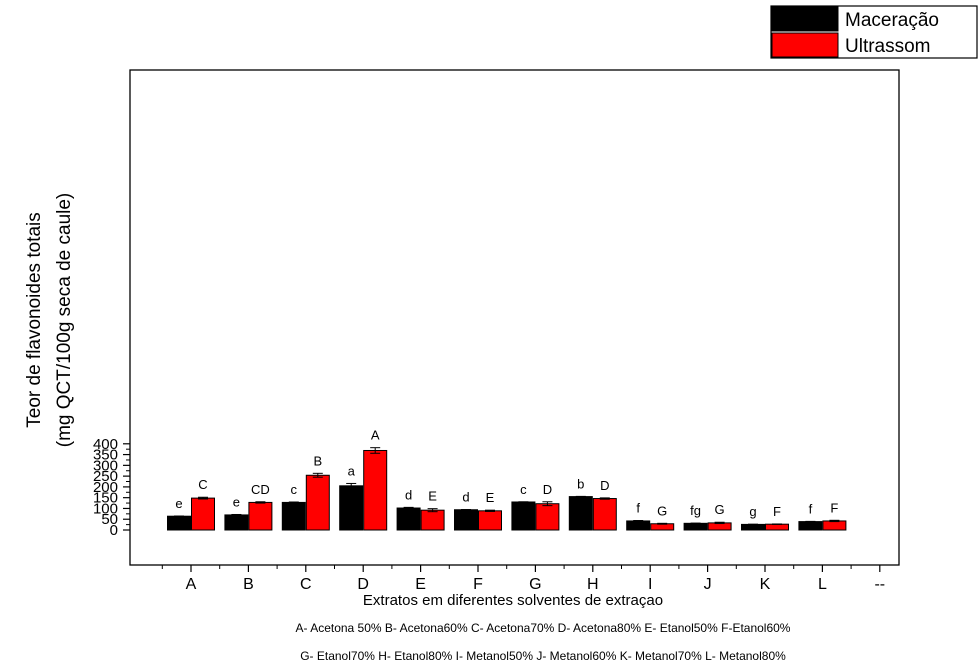  Describe the element at coordinates (523, 579) in the screenshot. I see `x-axis: A B C D E F G H I J K L --` at that location.